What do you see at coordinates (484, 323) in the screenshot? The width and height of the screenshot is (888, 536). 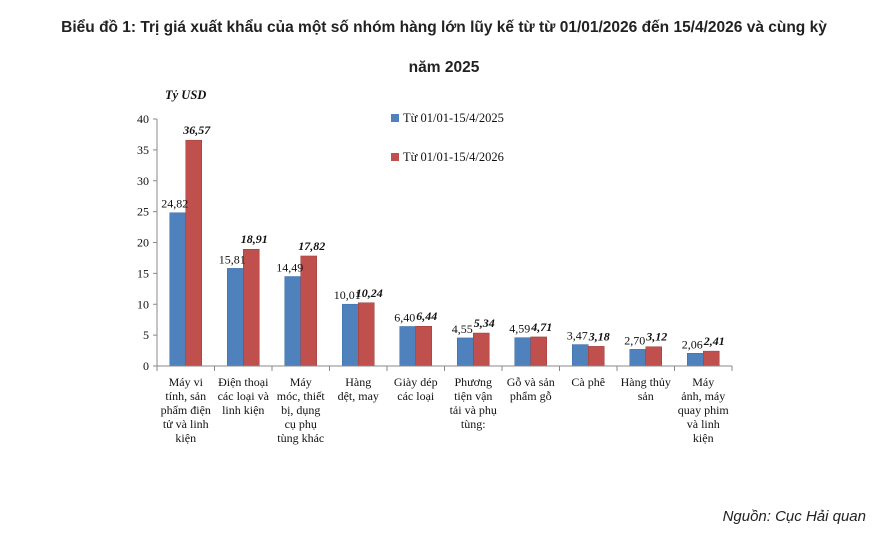 I see `value-label-2026: 5,34` at bounding box center [484, 323].